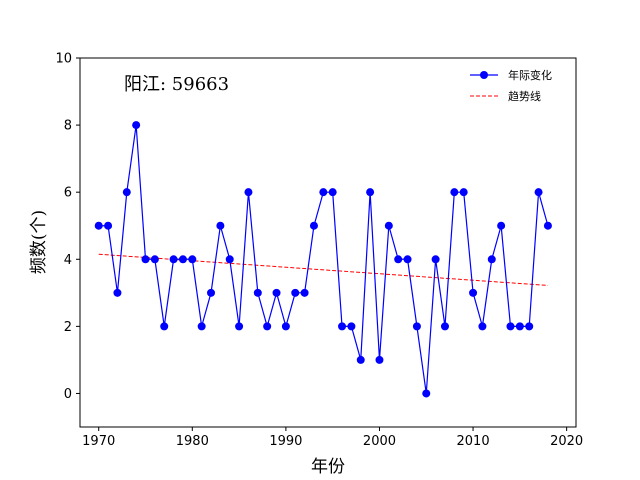  I want to click on x-tick-label-1990: 1990, so click(285, 441).